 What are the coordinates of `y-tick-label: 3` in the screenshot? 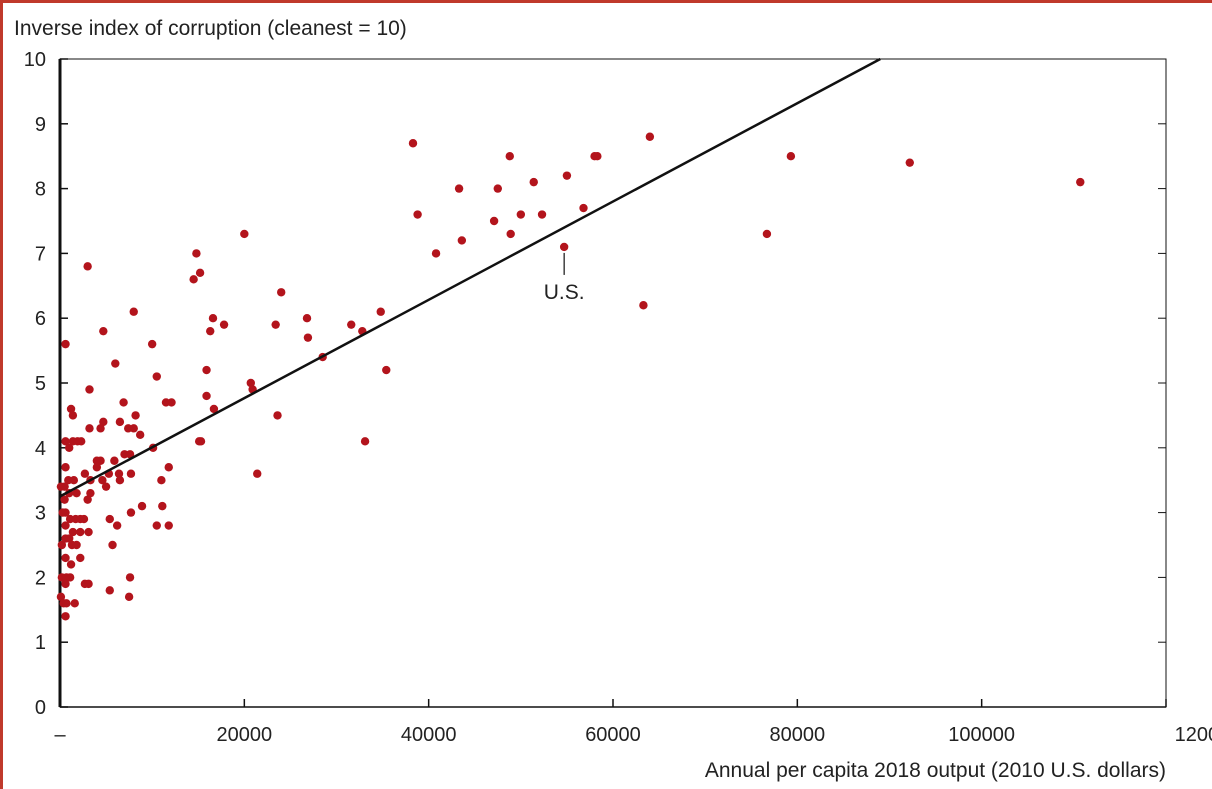 It's located at (40, 514).